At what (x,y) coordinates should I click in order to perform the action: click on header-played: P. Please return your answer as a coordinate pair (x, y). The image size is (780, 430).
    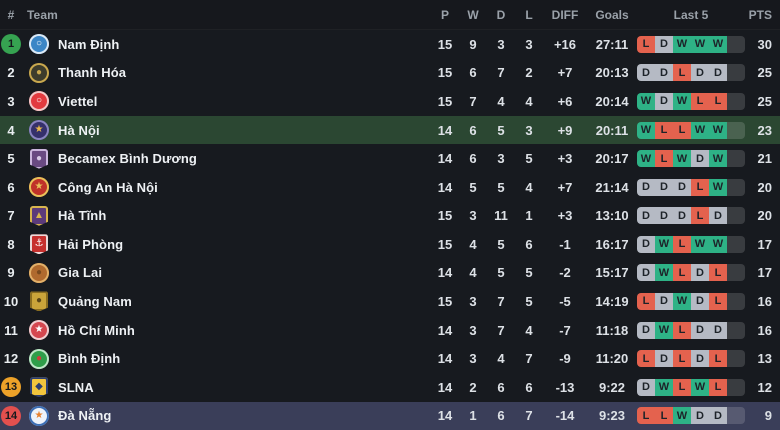
    Looking at the image, I should click on (444, 14).